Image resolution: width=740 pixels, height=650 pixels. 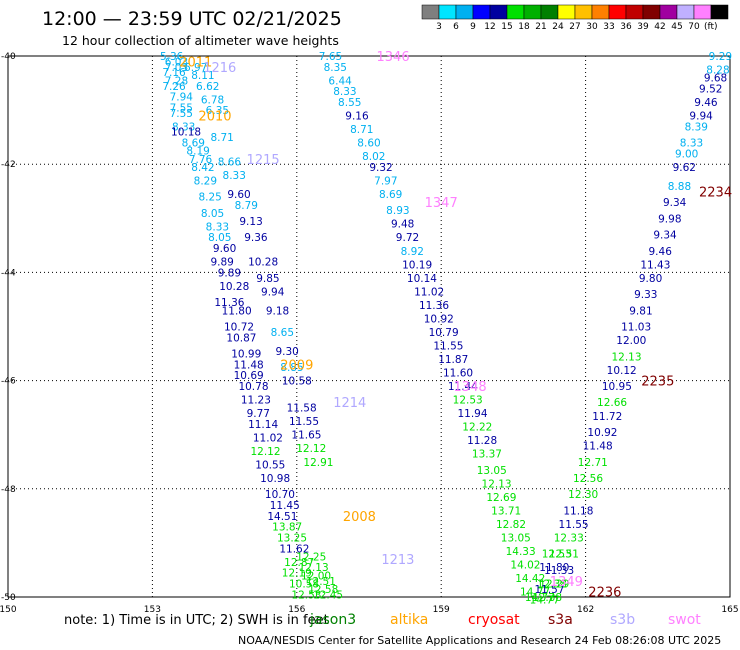 What do you see at coordinates (643, 27) in the screenshot?
I see `colorbar-label: 39` at bounding box center [643, 27].